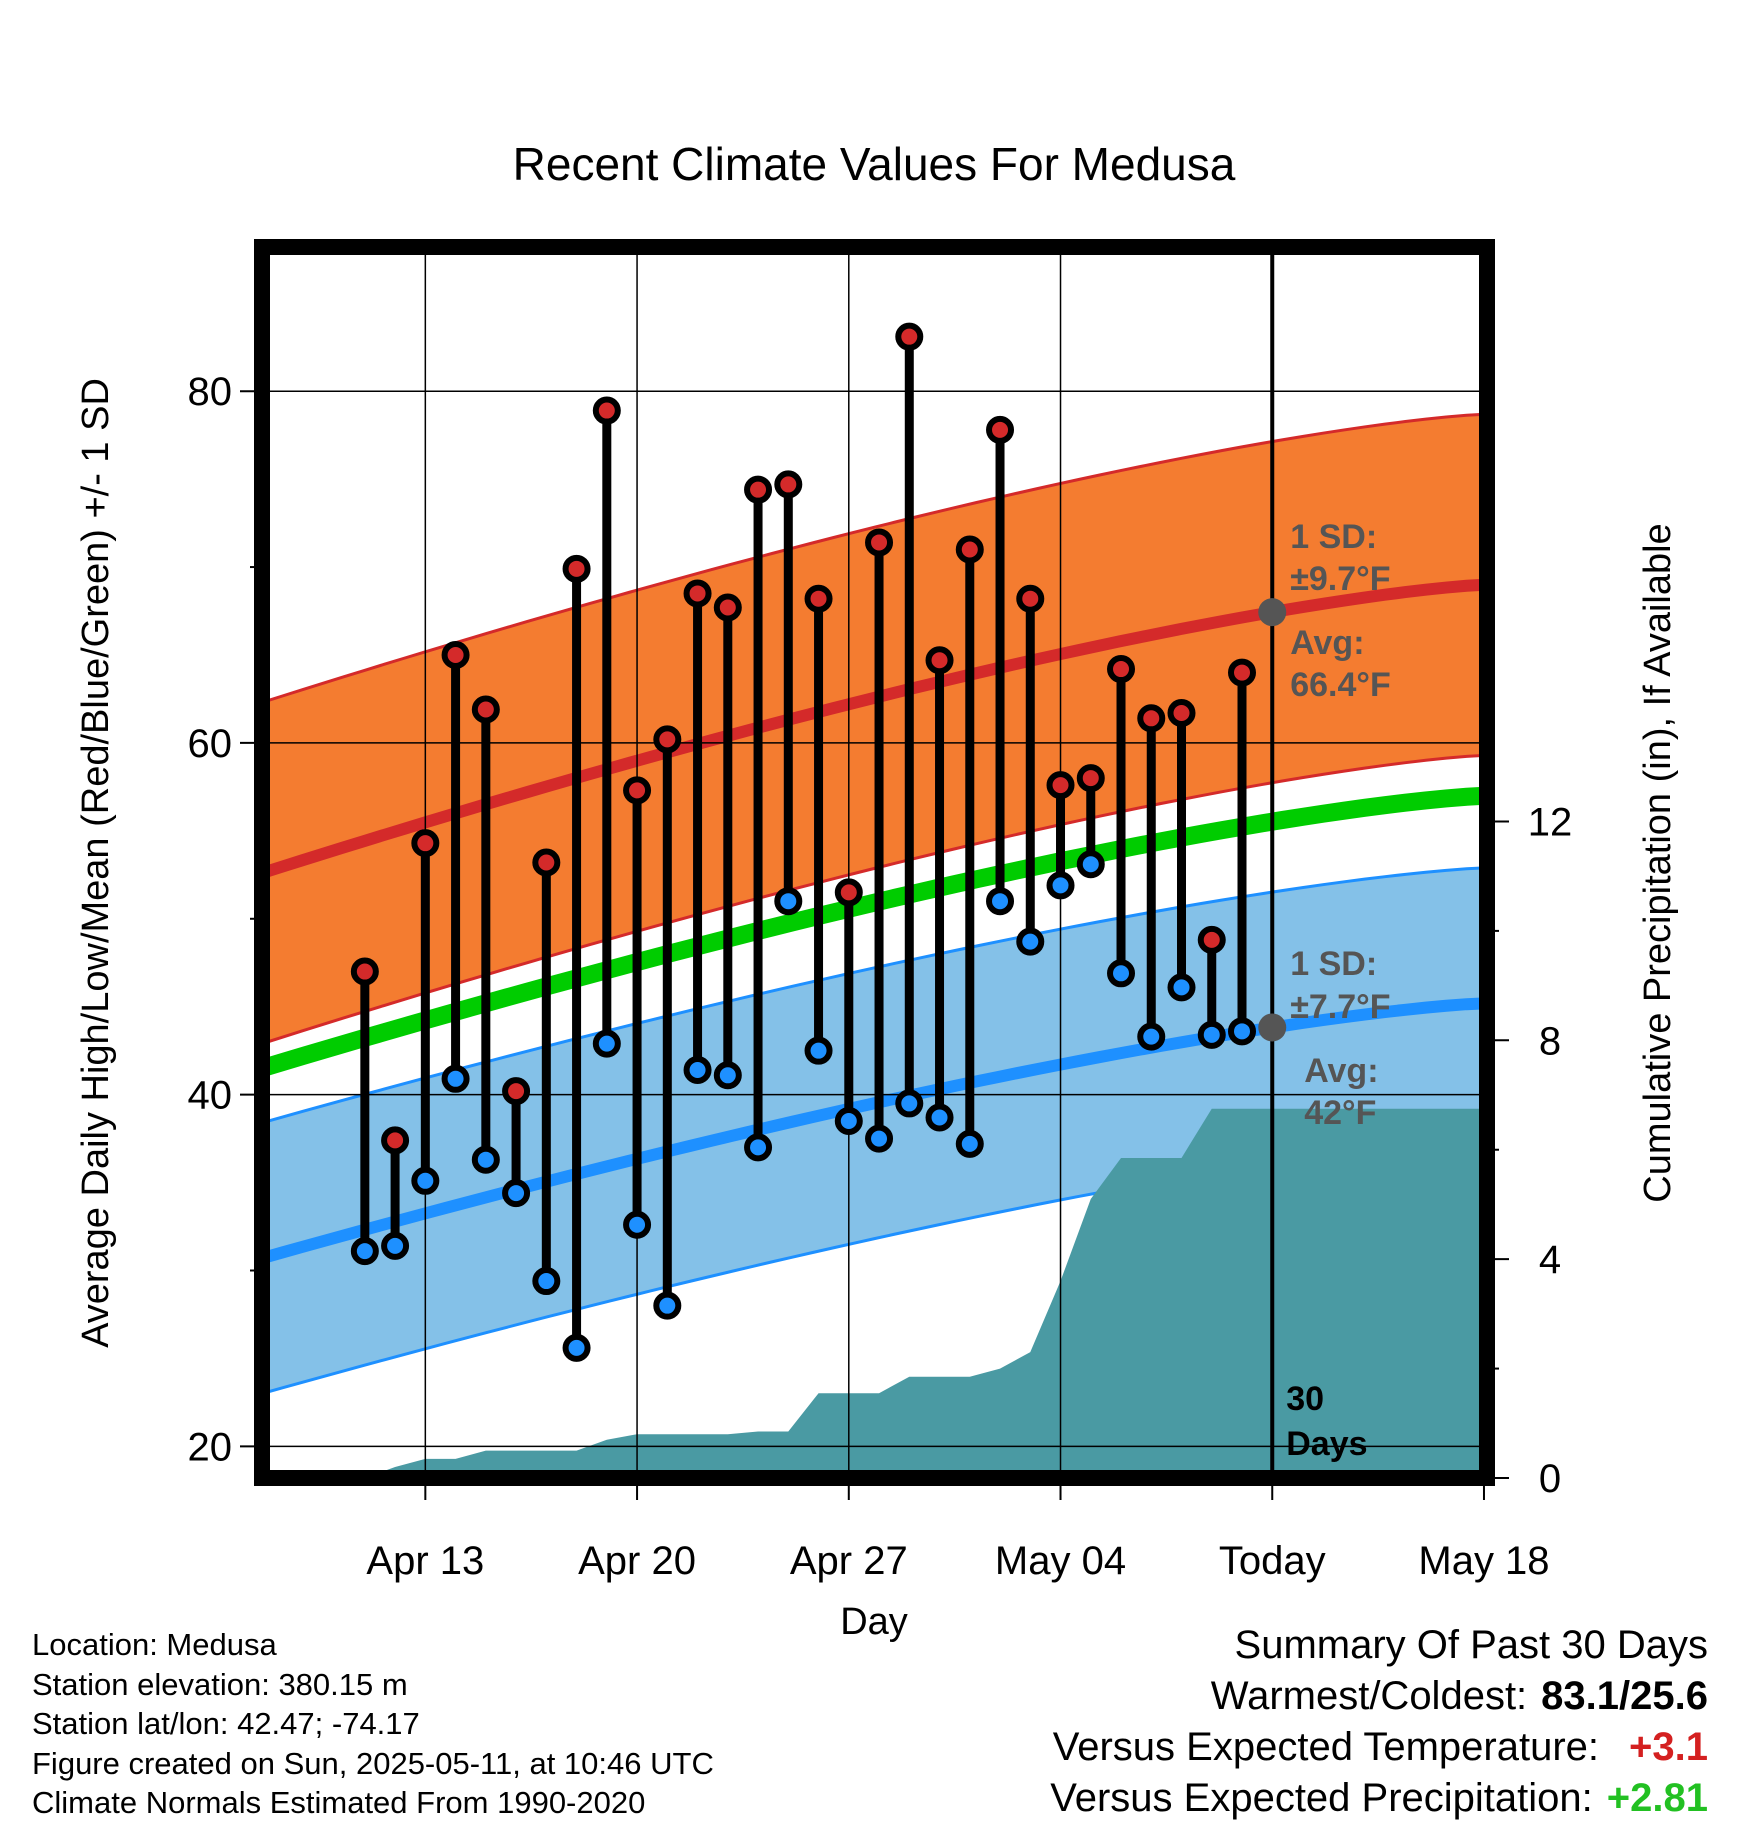  What do you see at coordinates (1060, 1561) in the screenshot?
I see `x-tick-label: May 04` at bounding box center [1060, 1561].